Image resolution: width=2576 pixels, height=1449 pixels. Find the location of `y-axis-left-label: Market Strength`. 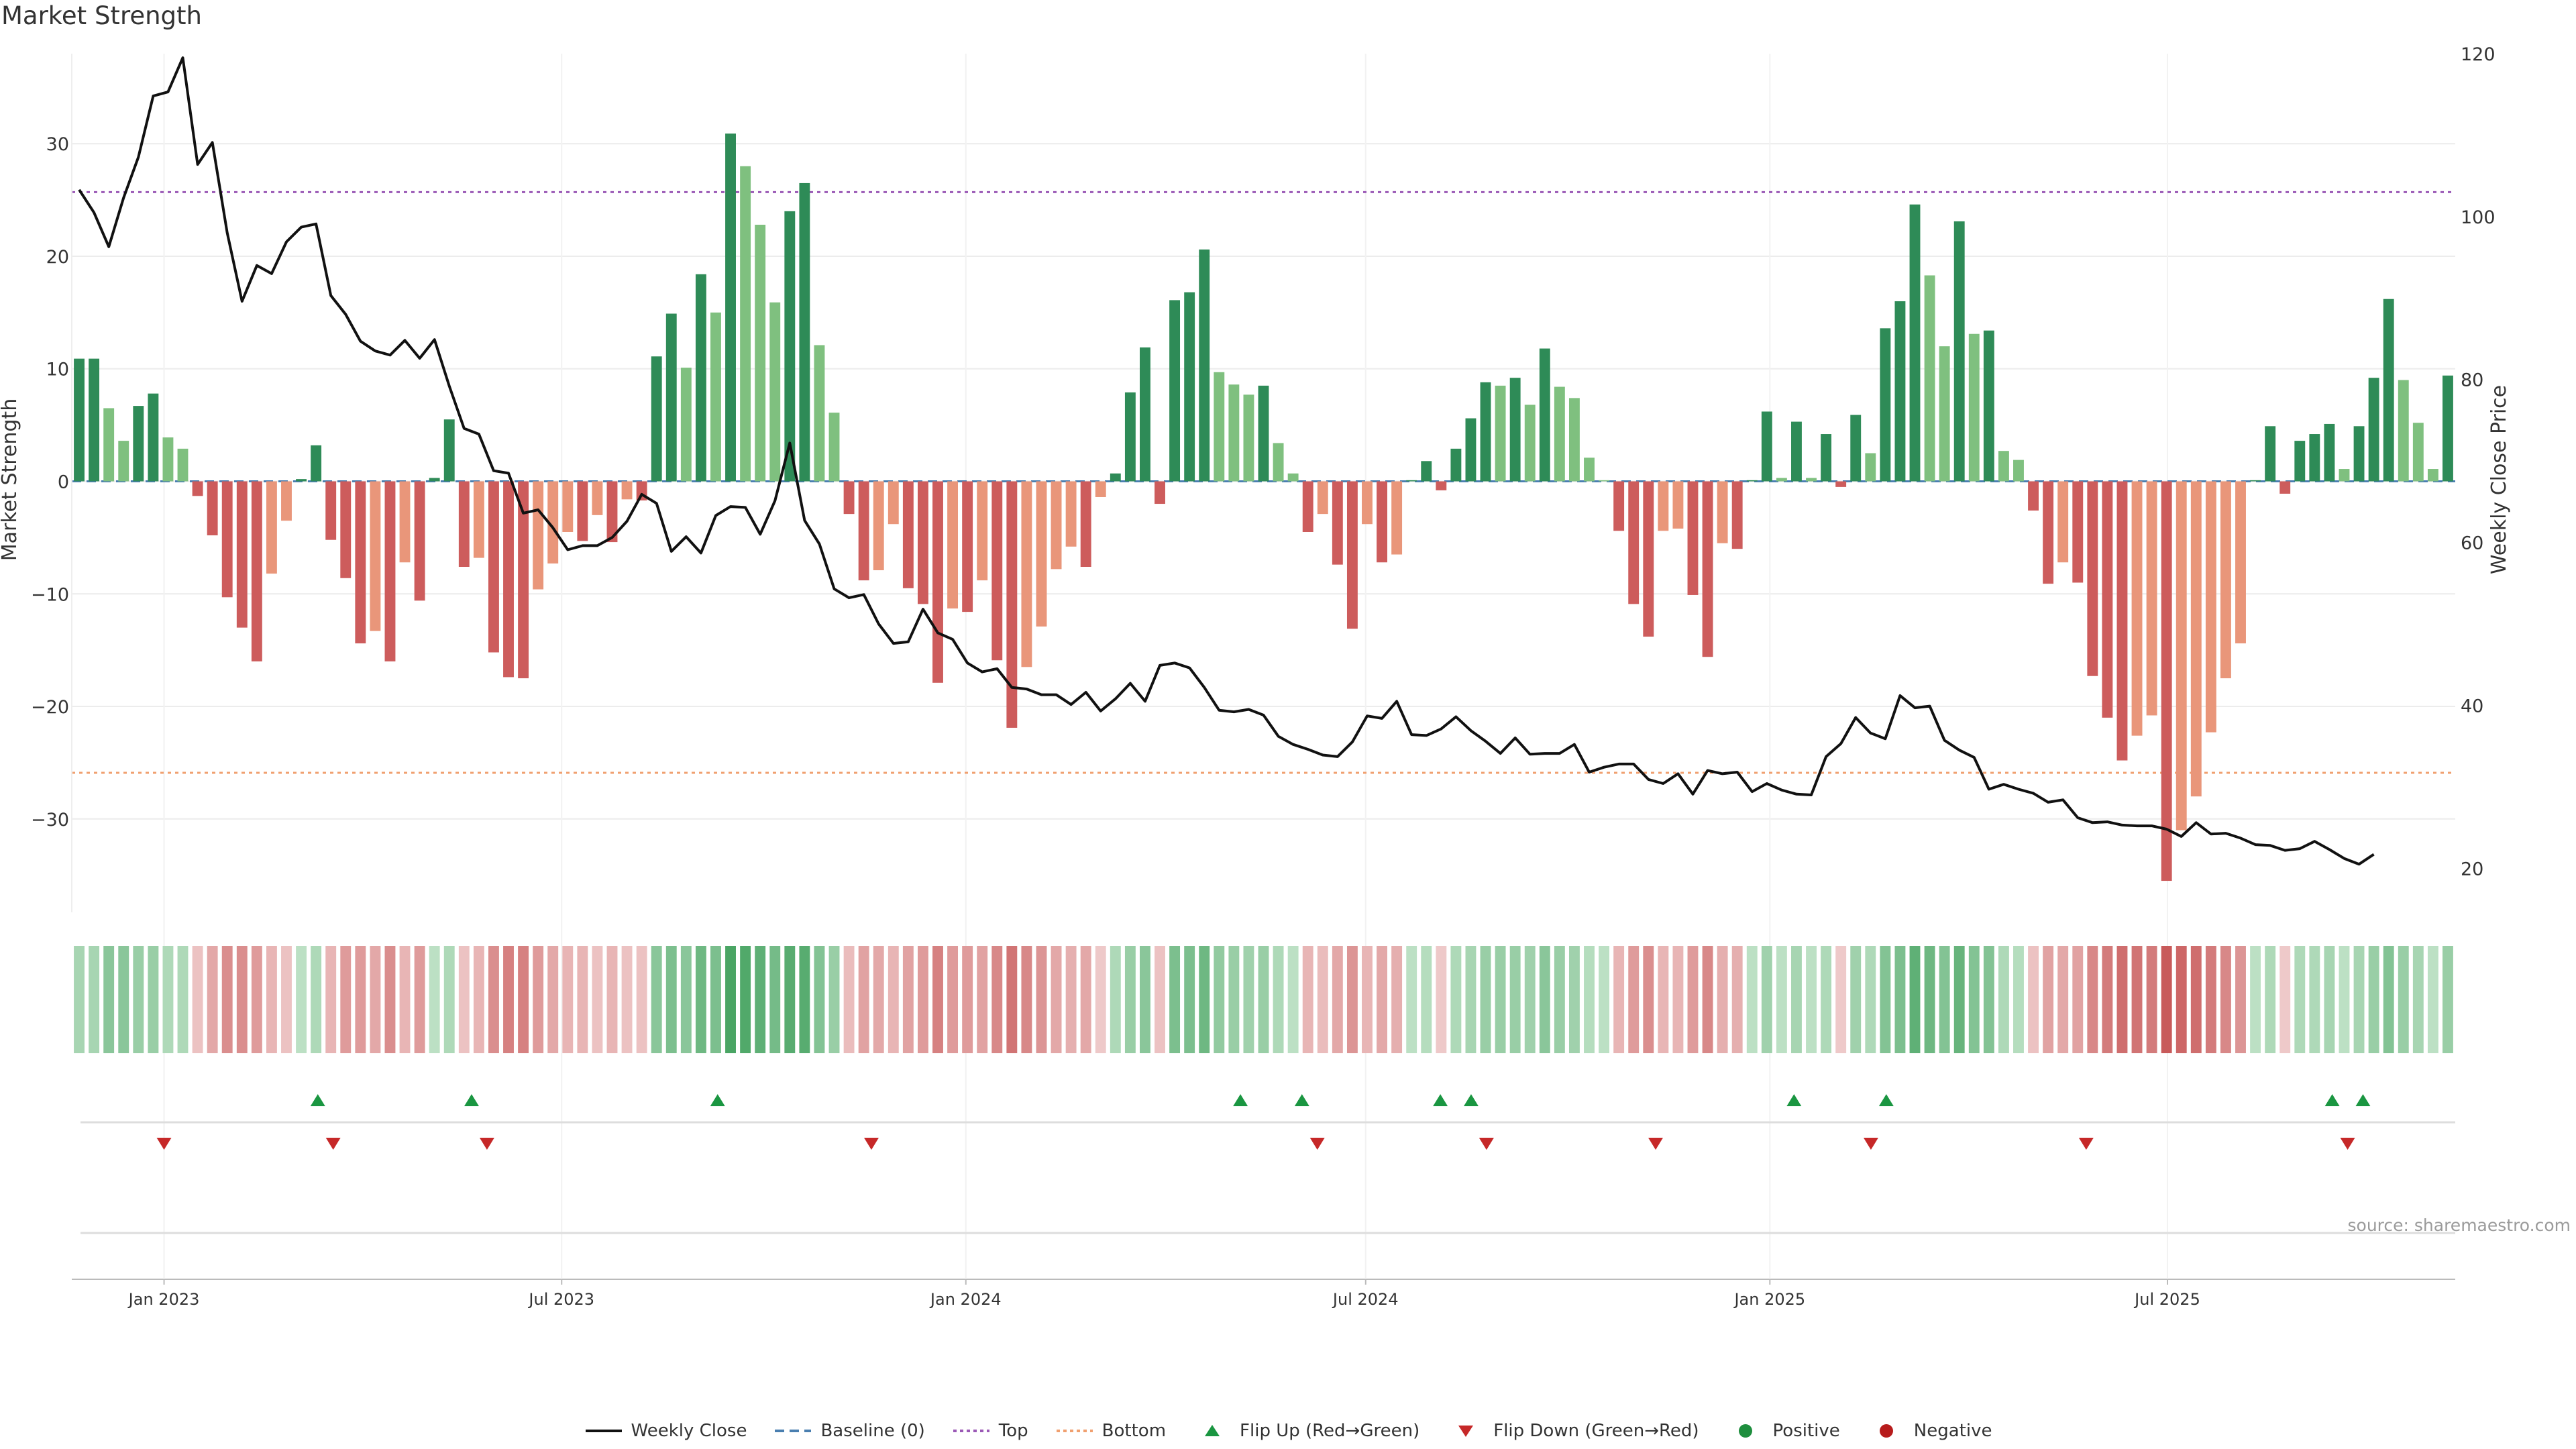

y-axis-left-label: Market Strength is located at coordinates (10, 479).